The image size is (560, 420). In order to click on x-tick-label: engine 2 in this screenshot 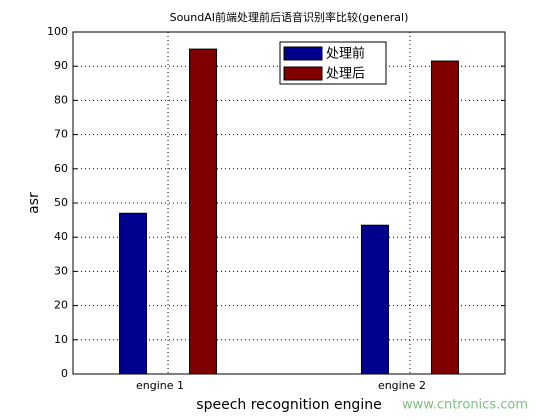, I will do `click(402, 385)`.